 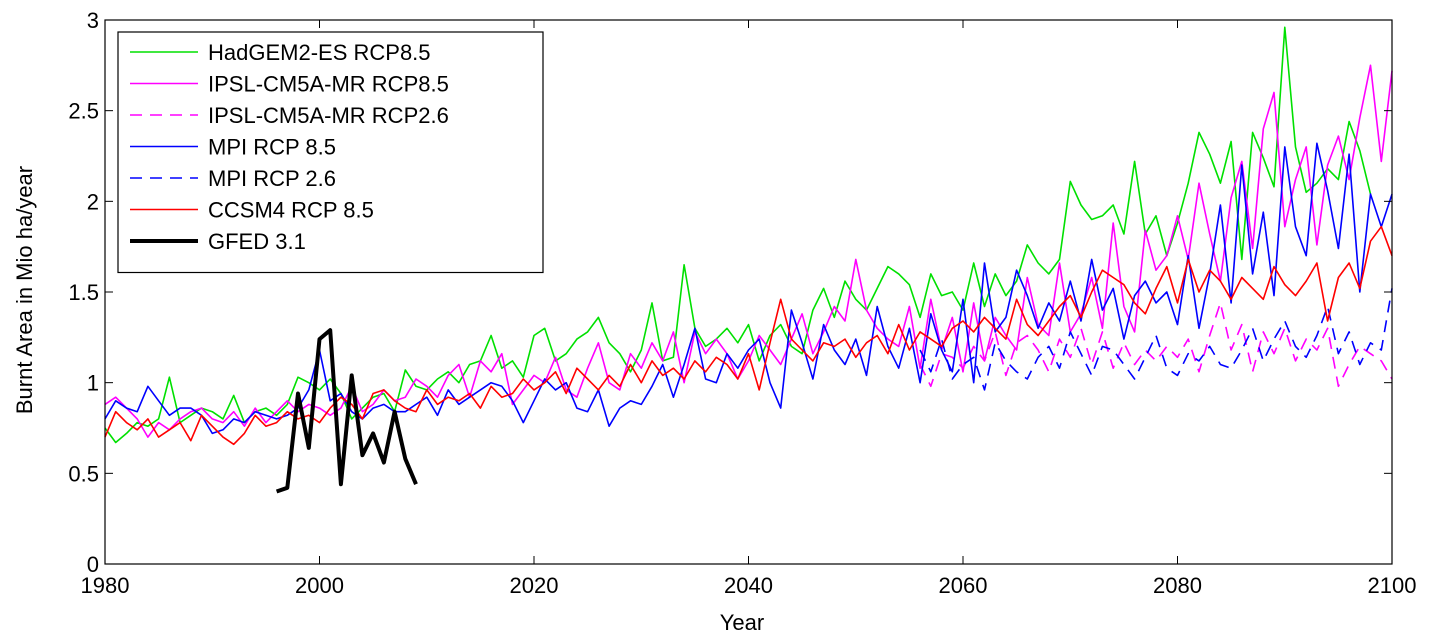 What do you see at coordinates (272, 178) in the screenshot?
I see `legend-label: MPI RCP 2.6` at bounding box center [272, 178].